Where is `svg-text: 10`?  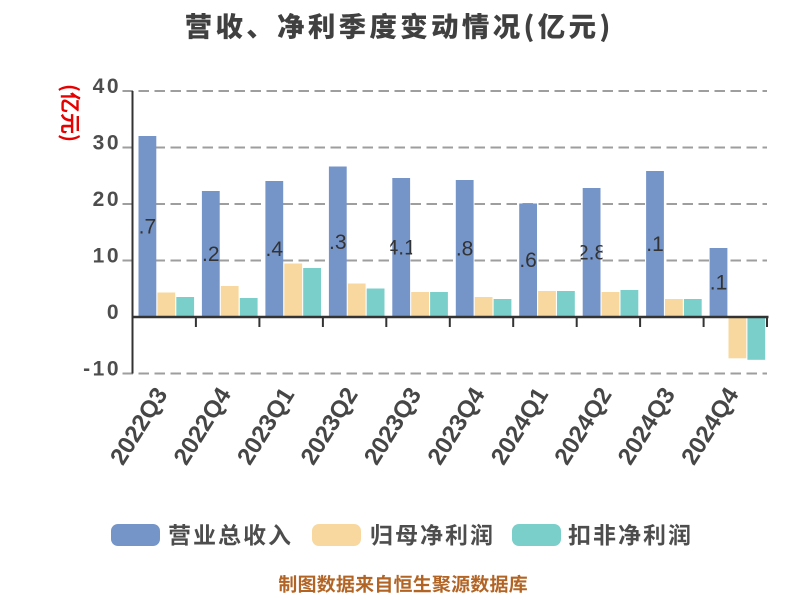 svg-text: 10 is located at coordinates (107, 256).